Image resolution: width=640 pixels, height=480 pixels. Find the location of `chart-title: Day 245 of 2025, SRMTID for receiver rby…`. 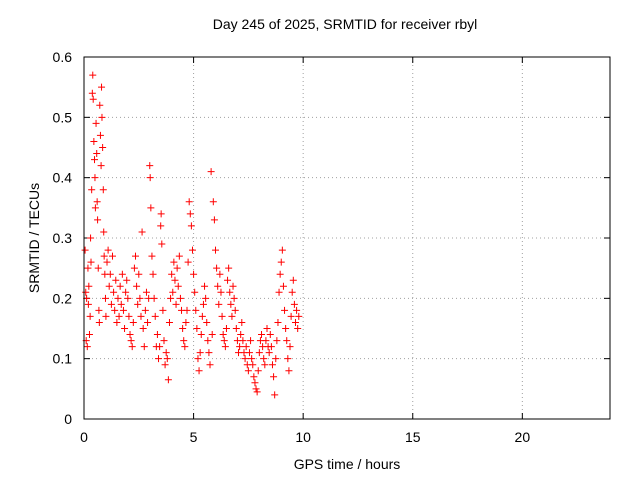

chart-title: Day 245 of 2025, SRMTID for receiver rby… is located at coordinates (345, 24).